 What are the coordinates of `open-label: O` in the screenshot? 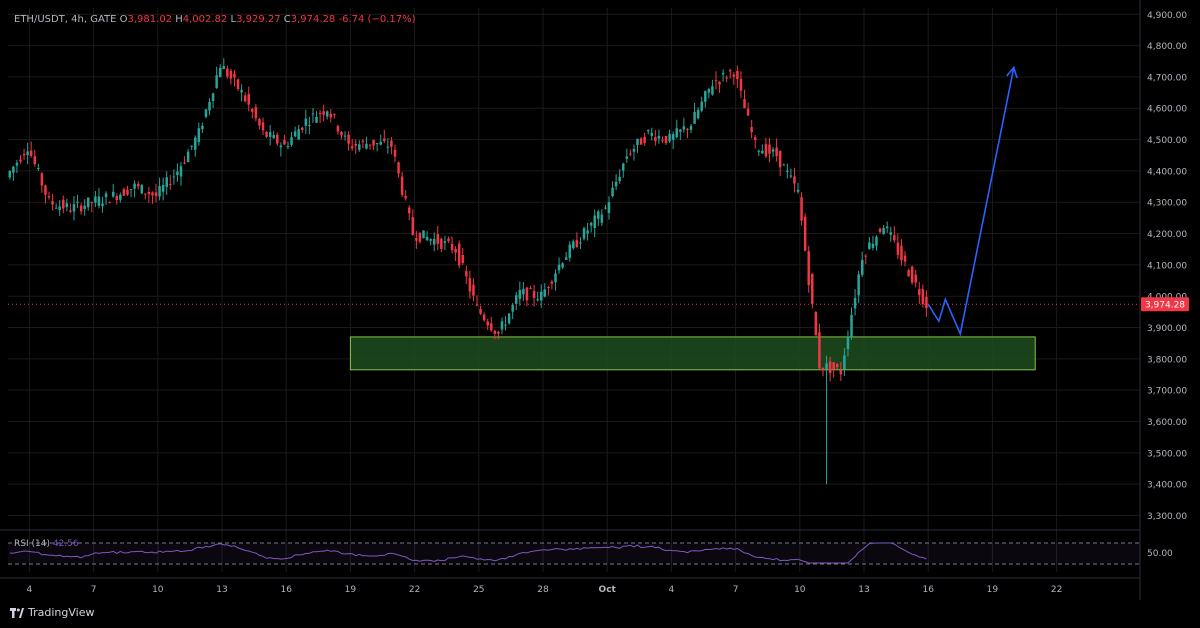 It's located at (123, 19).